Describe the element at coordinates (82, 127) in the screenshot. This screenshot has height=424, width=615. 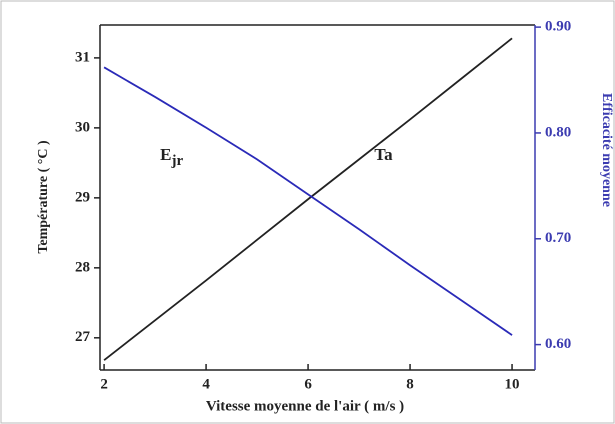
I see `y-tick-label: 30` at that location.